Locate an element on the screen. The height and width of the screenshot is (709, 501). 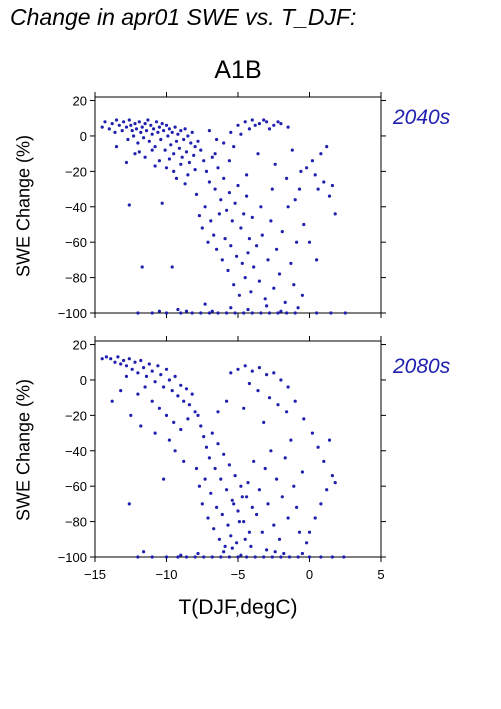
y-tick-label: 20 is located at coordinates (80, 345).